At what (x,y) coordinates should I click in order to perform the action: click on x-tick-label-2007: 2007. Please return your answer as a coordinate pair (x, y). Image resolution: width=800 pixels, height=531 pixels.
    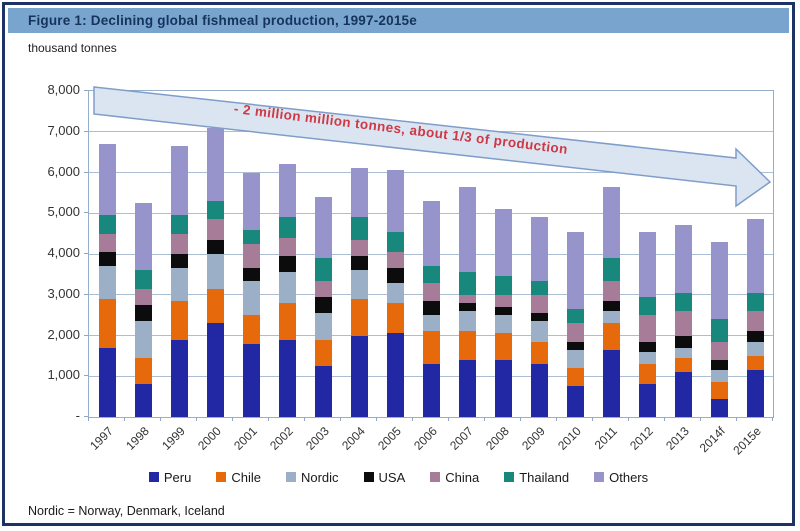
    Looking at the image, I should click on (461, 438).